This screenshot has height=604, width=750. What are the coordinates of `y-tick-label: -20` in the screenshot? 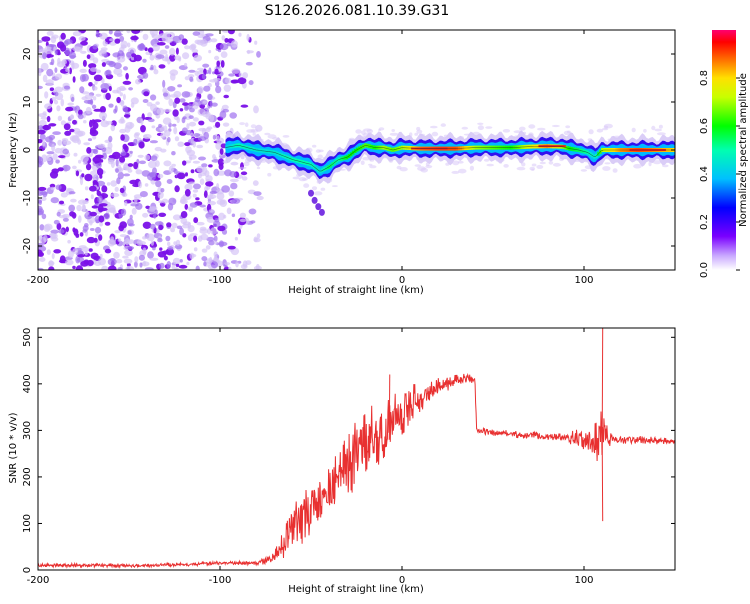 It's located at (27, 246).